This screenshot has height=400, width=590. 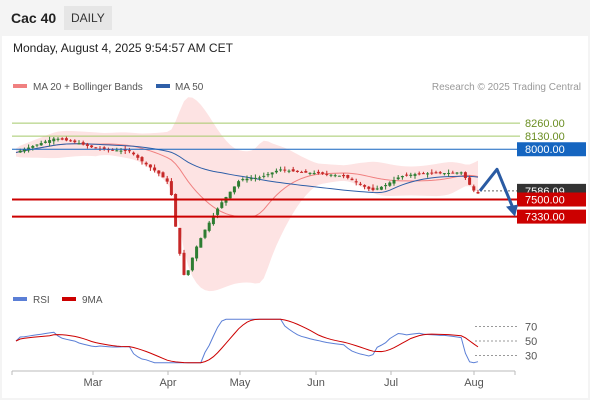 What do you see at coordinates (34, 18) in the screenshot?
I see `instrument-title: Cac 40` at bounding box center [34, 18].